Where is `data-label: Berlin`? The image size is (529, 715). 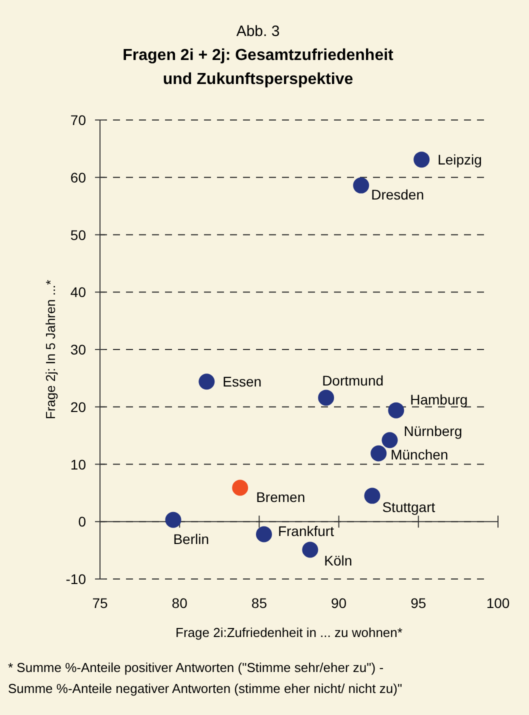 data-label: Berlin is located at coordinates (191, 538).